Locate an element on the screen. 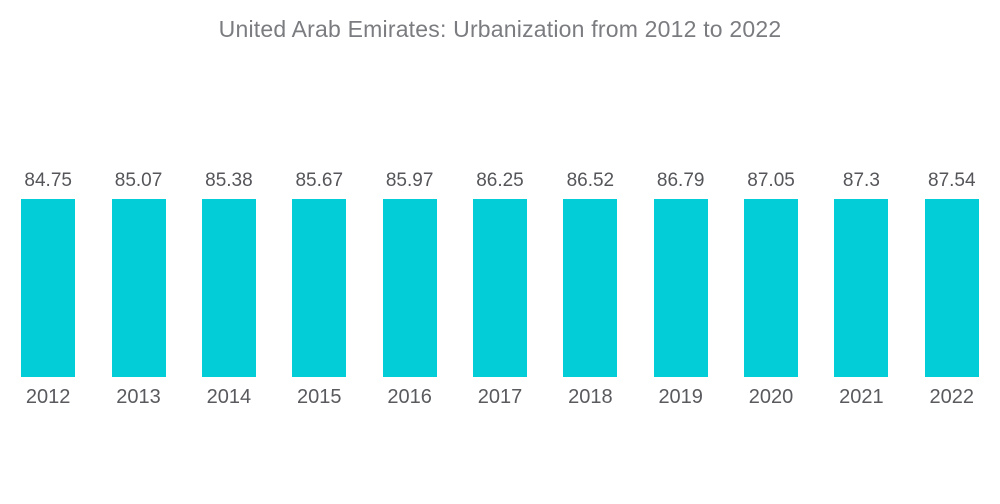  bar-column: 85.97 is located at coordinates (409, 273).